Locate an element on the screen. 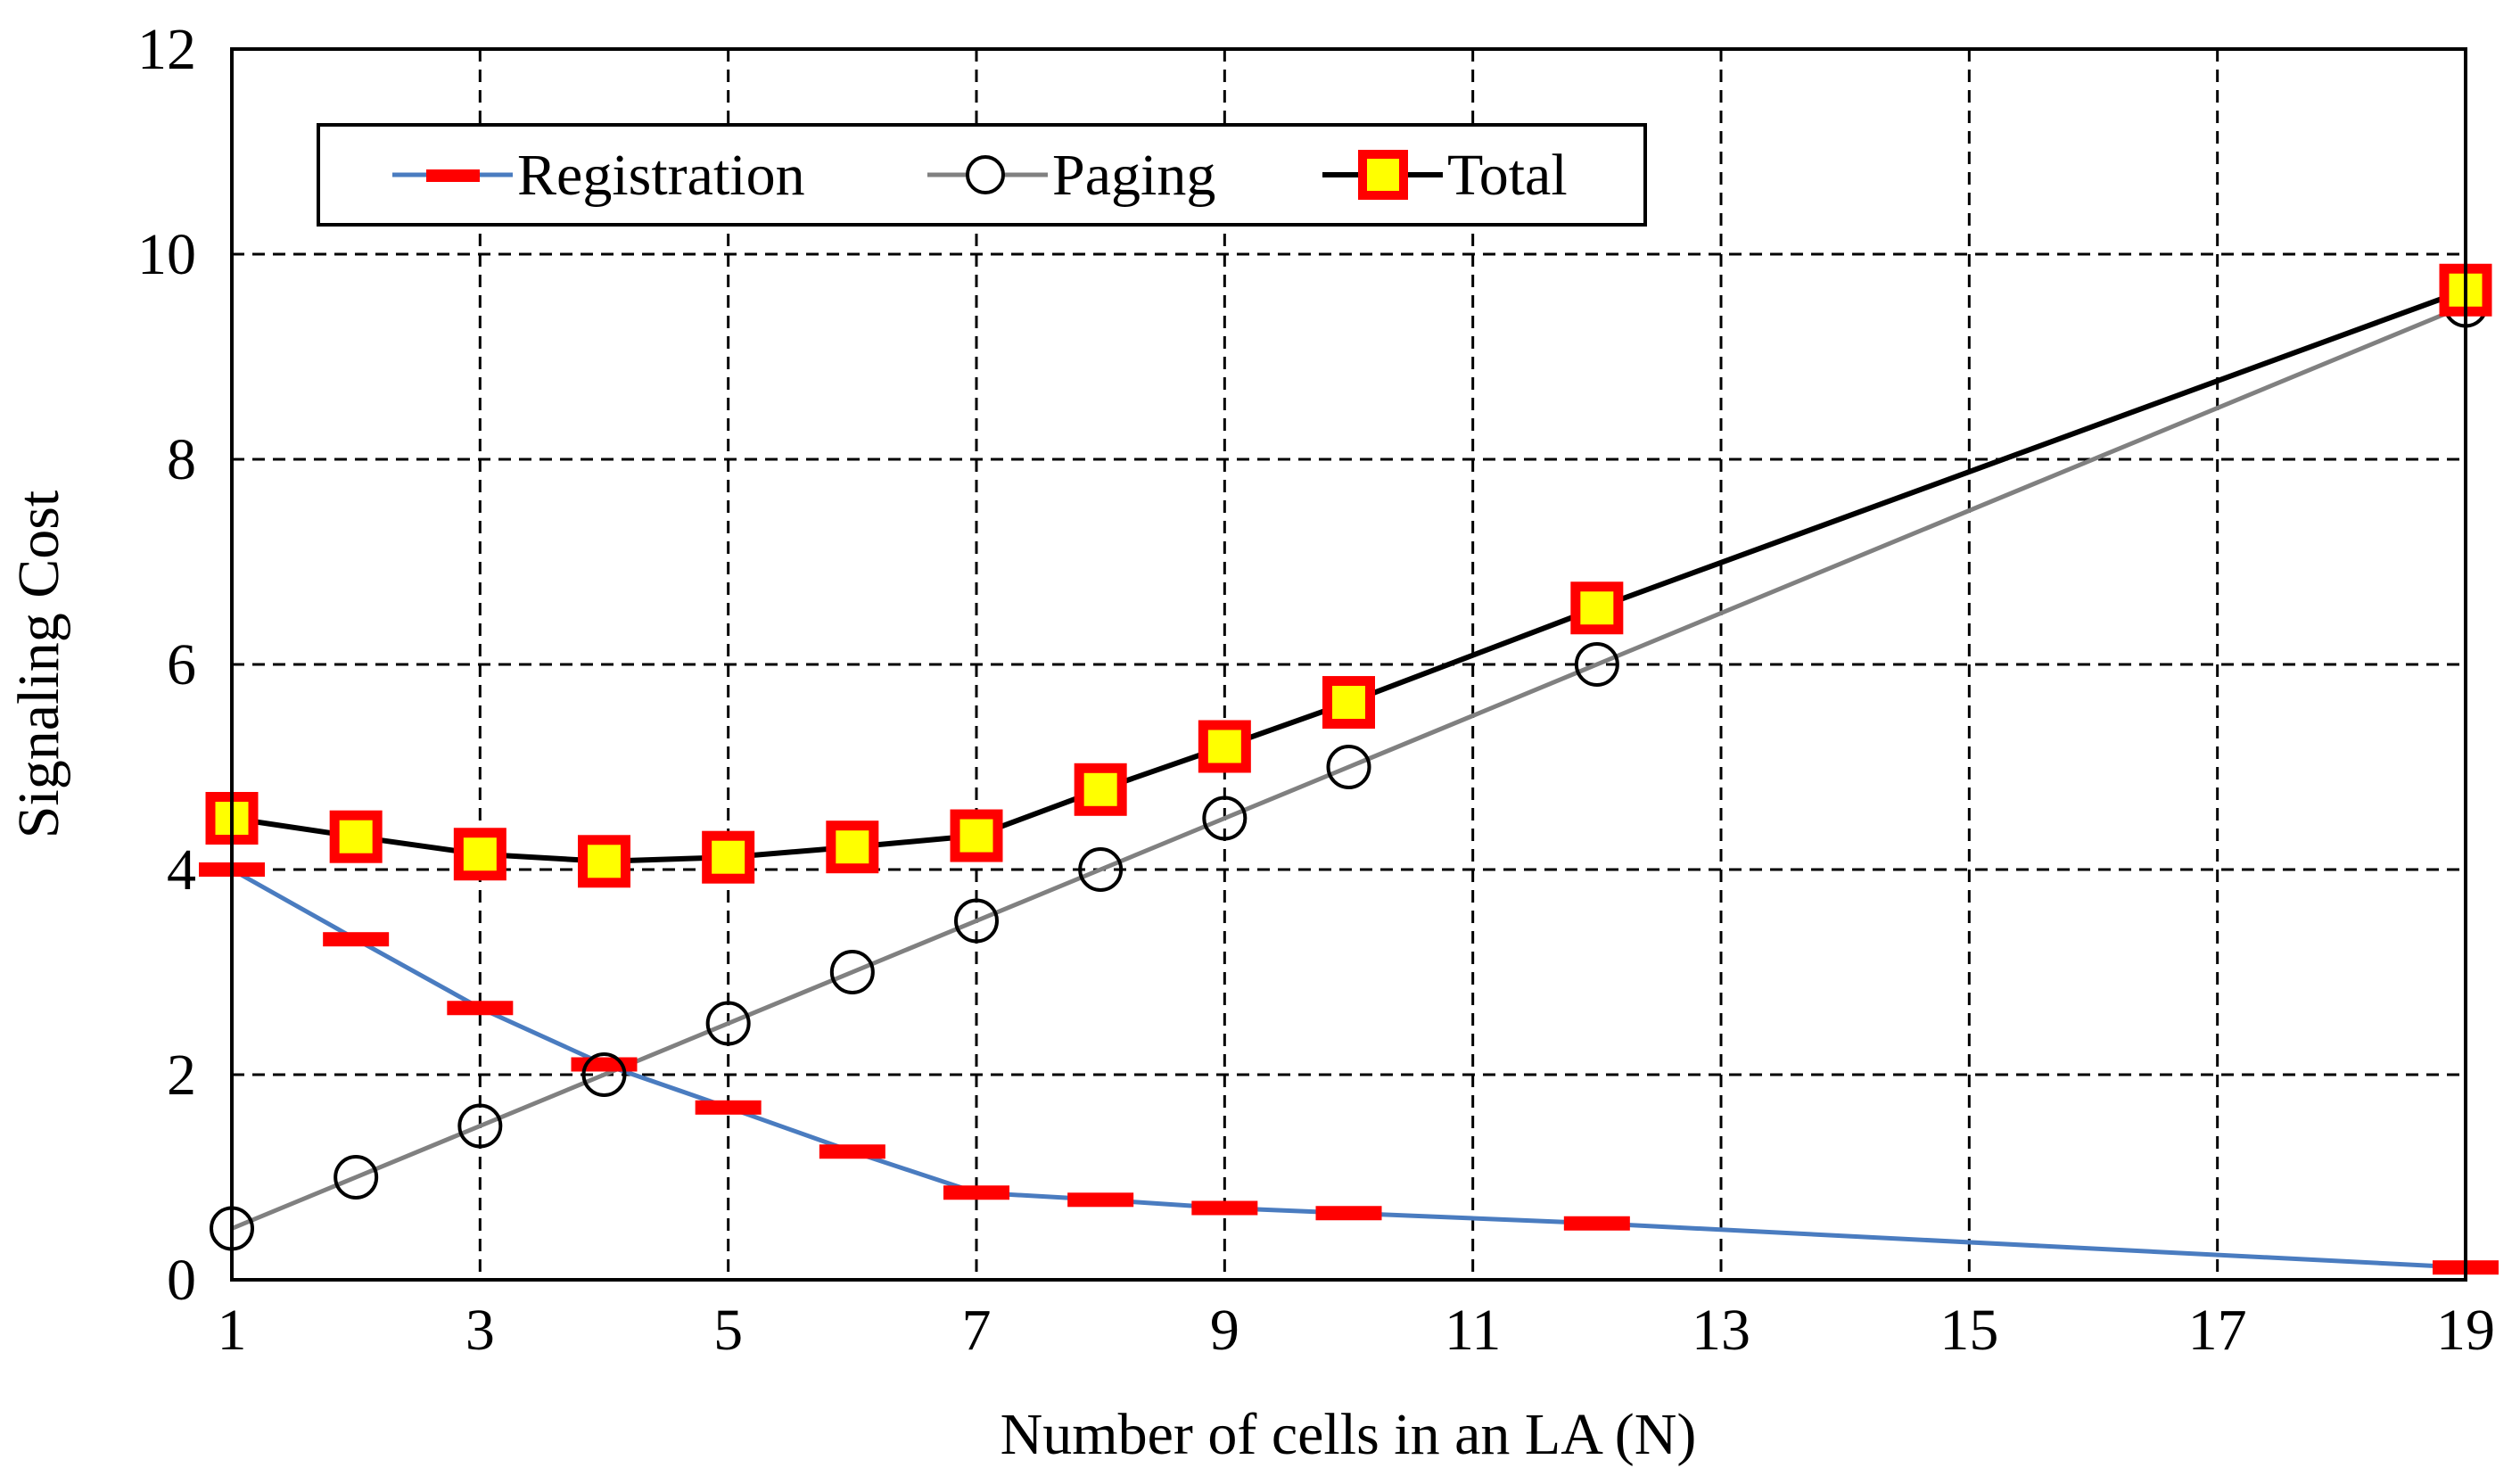  y-tick-label: 6 is located at coordinates (181, 664).